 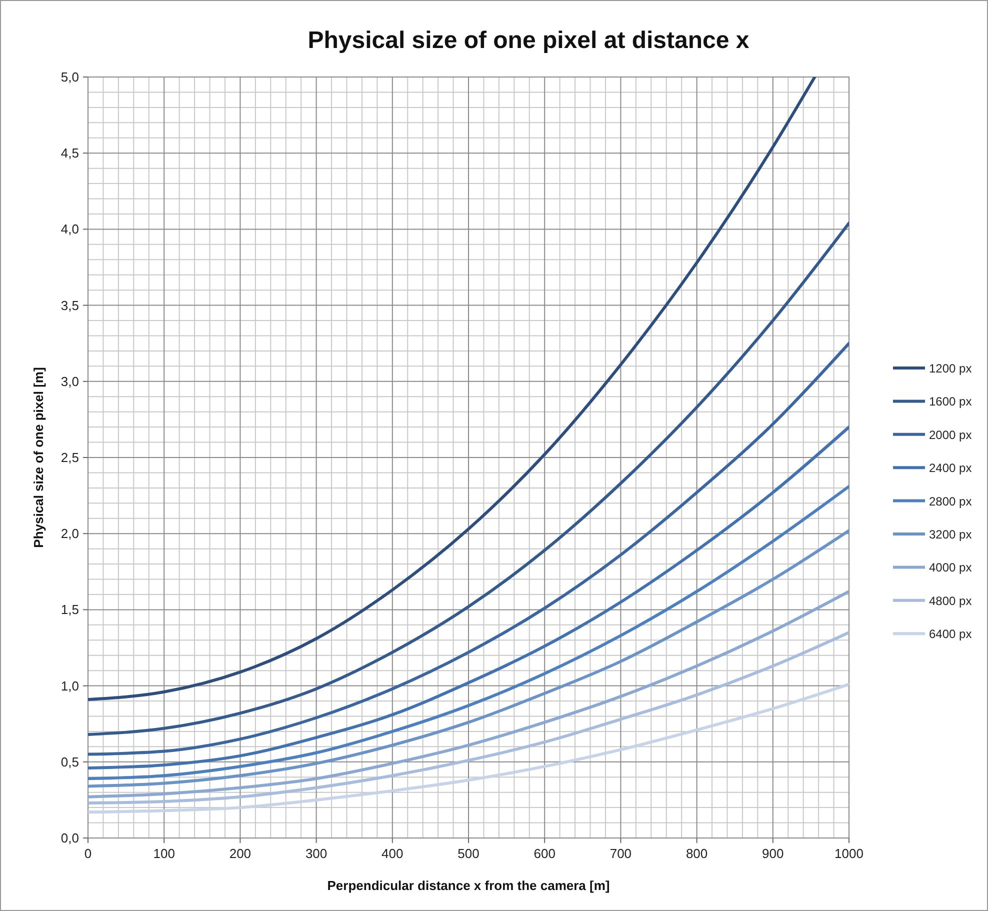 I want to click on x-tick-label: 900, so click(x=773, y=853).